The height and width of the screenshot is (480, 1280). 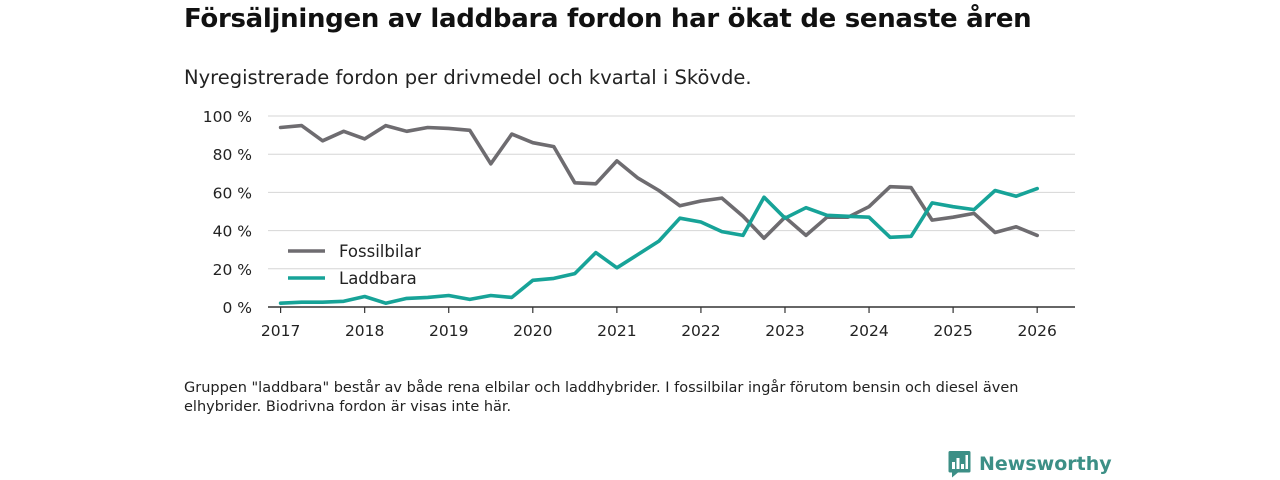 What do you see at coordinates (232, 193) in the screenshot?
I see `y-tick-label: 60 %` at bounding box center [232, 193].